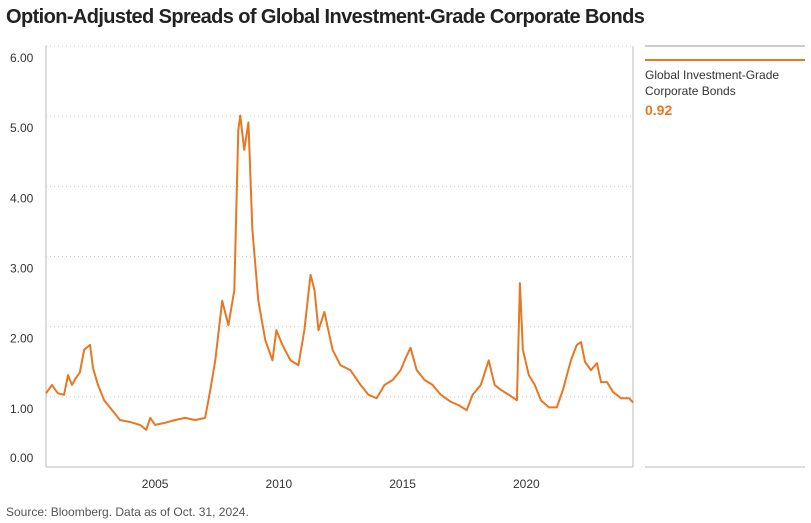 Image resolution: width=811 pixels, height=523 pixels. Describe the element at coordinates (22, 339) in the screenshot. I see `y-tick-label: 2.00` at that location.